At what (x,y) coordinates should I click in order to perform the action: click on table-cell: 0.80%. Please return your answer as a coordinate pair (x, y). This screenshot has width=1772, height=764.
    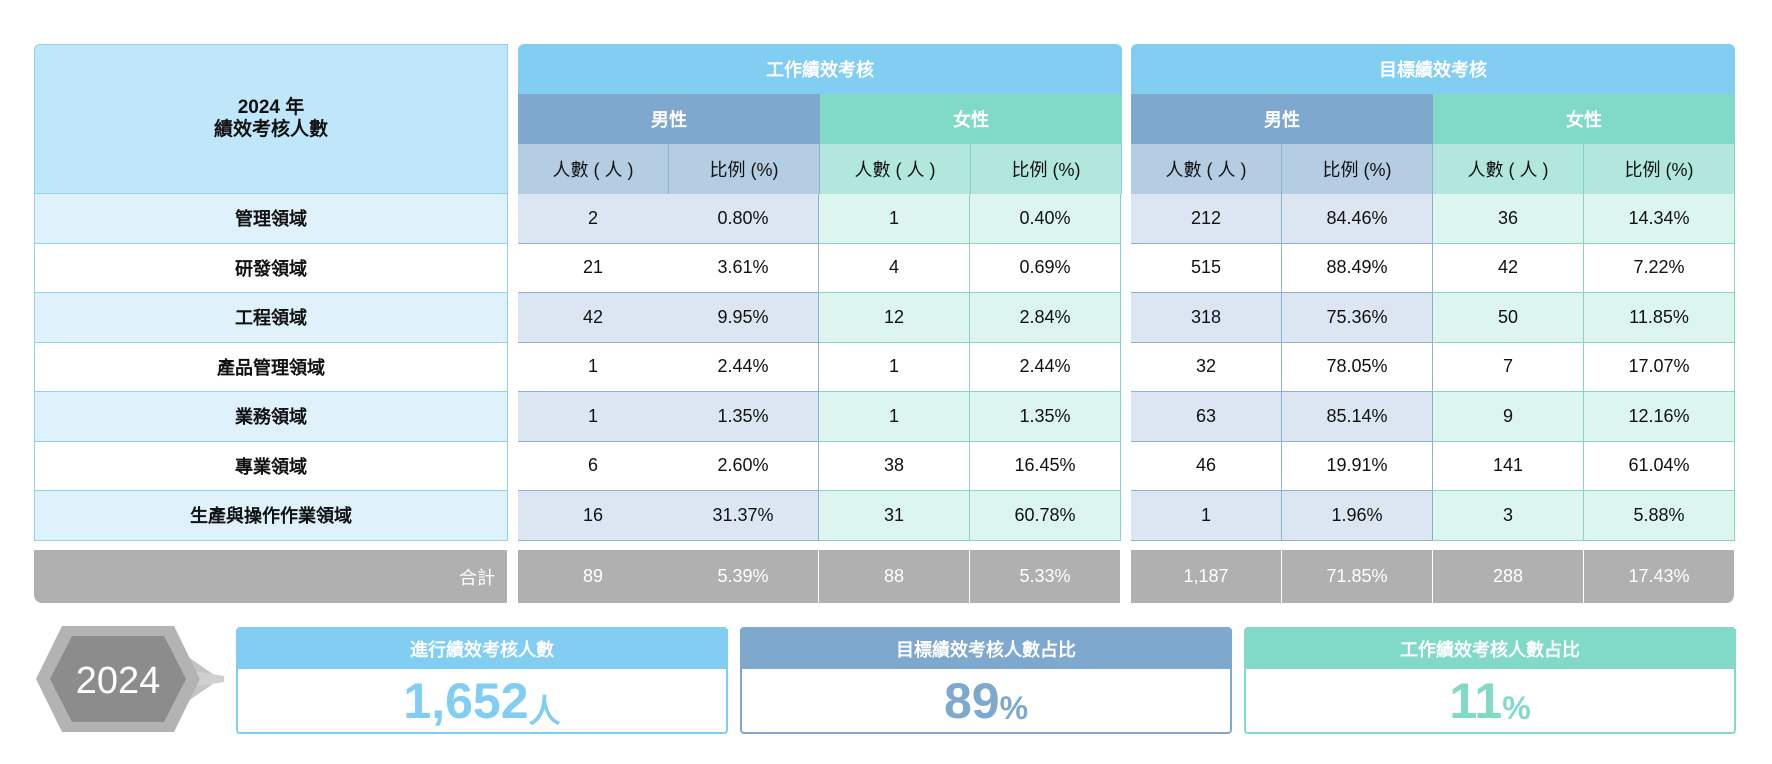
    Looking at the image, I should click on (743, 219).